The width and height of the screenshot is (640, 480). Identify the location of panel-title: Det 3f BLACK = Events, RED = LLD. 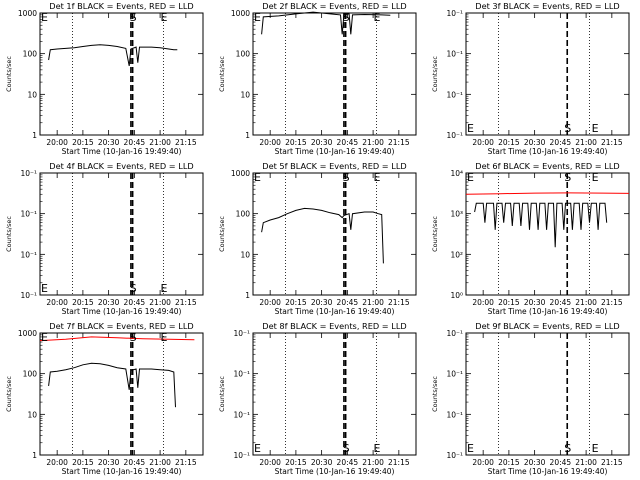
(547, 6).